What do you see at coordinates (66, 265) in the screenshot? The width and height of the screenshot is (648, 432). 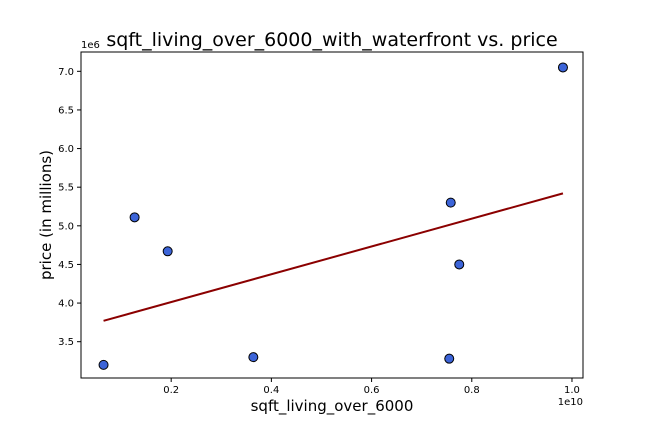 I see `y-tick-label: 4.5` at bounding box center [66, 265].